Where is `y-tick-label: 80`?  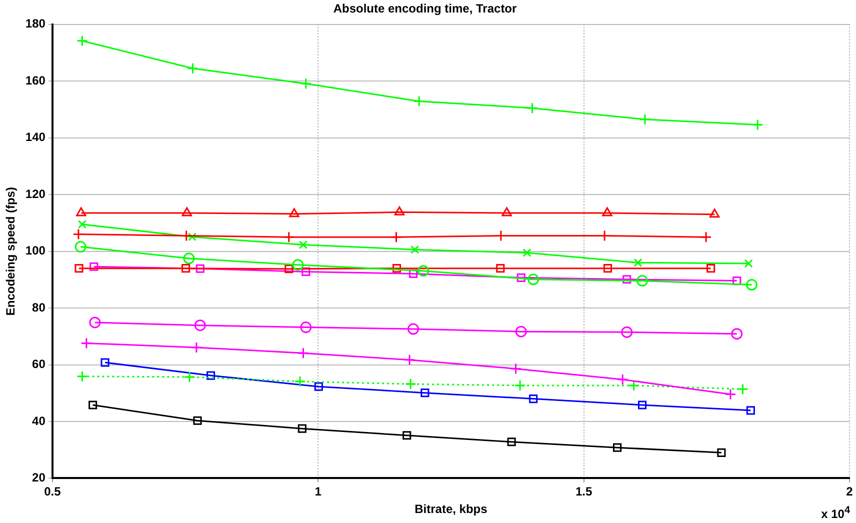
y-tick-label: 80 is located at coordinates (39, 307).